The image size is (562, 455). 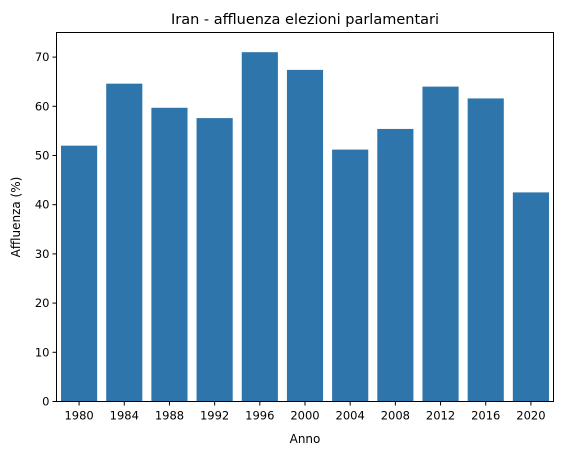 What do you see at coordinates (530, 416) in the screenshot?
I see `x-tick-label: 2020` at bounding box center [530, 416].